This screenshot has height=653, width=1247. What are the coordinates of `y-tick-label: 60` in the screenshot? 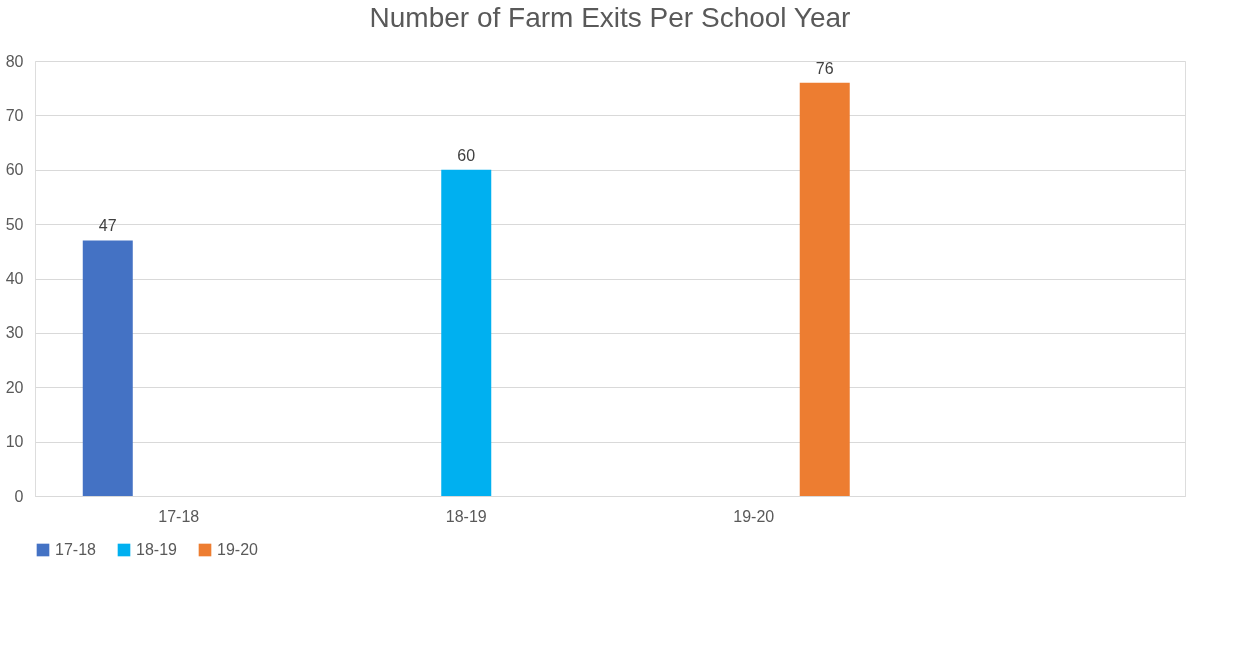 It's located at (14, 170).